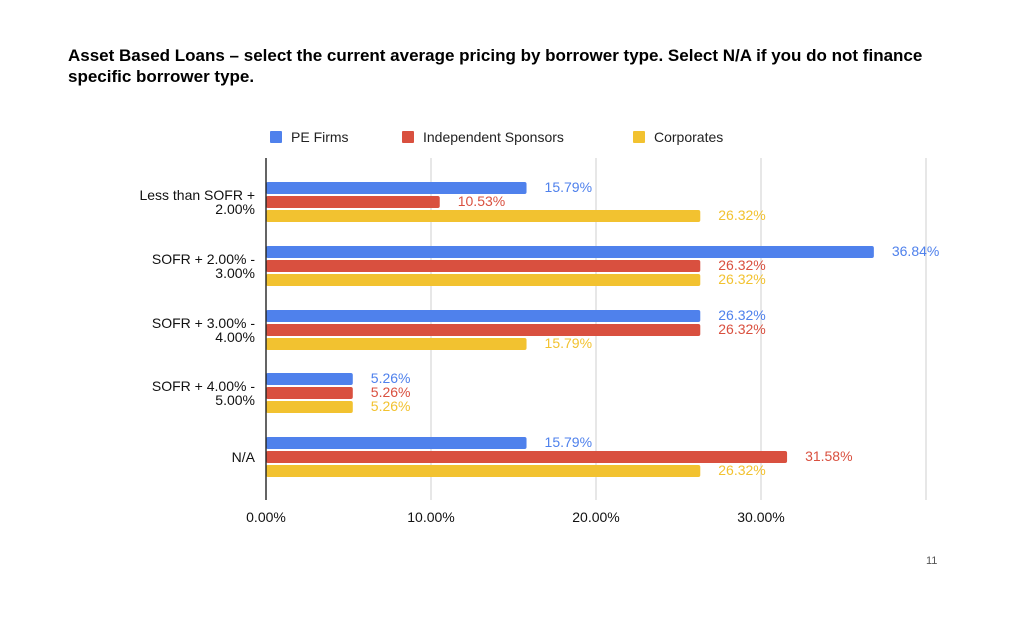 The image size is (1022, 624). What do you see at coordinates (828, 456) in the screenshot?
I see `data-label: 31.58%` at bounding box center [828, 456].